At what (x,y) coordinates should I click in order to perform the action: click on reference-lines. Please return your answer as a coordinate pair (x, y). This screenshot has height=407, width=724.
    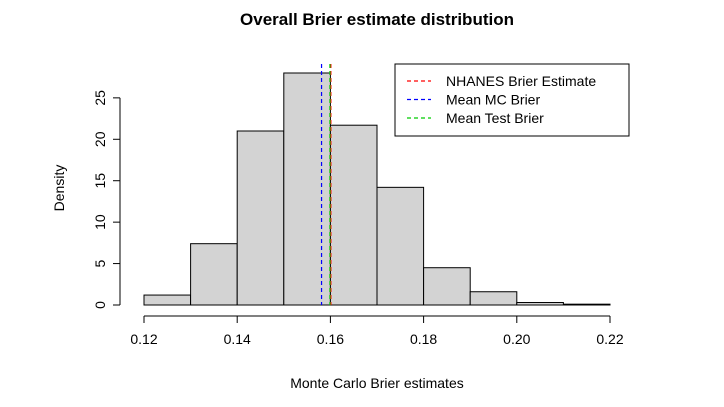
    Looking at the image, I should click on (326, 184).